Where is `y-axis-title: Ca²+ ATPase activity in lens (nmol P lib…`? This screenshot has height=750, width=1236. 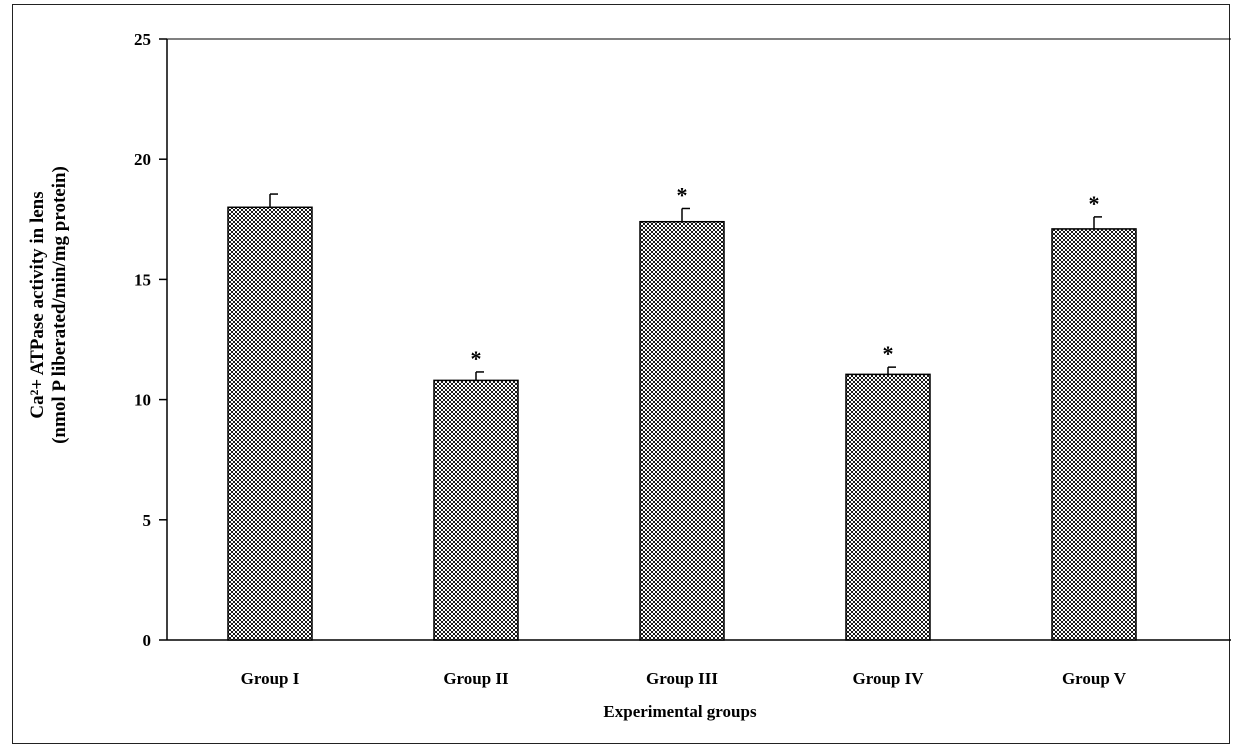 y-axis-title: Ca²+ ATPase activity in lens (nmol P lib… is located at coordinates (48, 305).